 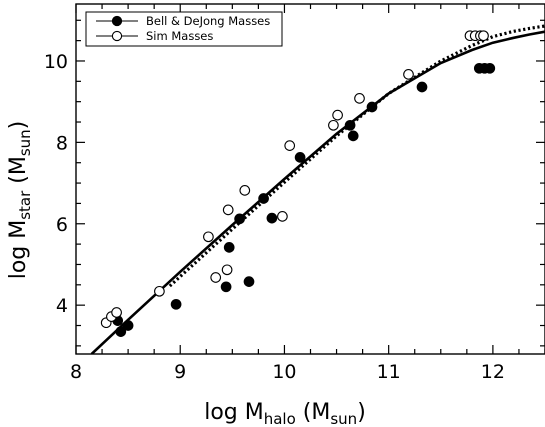 I want to click on x-tick-label: 11, so click(x=389, y=372).